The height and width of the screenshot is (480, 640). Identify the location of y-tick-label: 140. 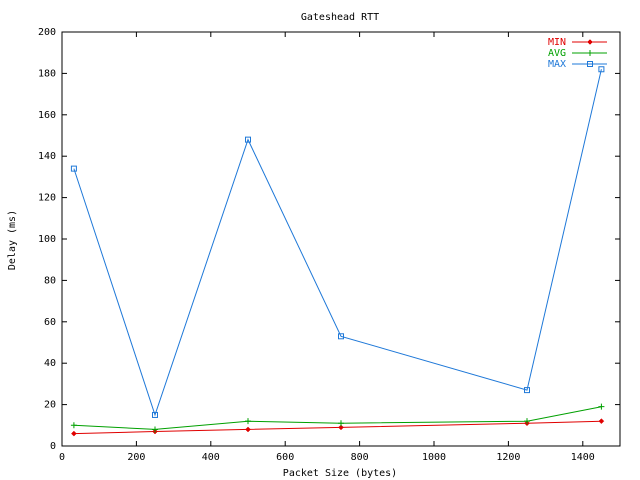
(47, 156).